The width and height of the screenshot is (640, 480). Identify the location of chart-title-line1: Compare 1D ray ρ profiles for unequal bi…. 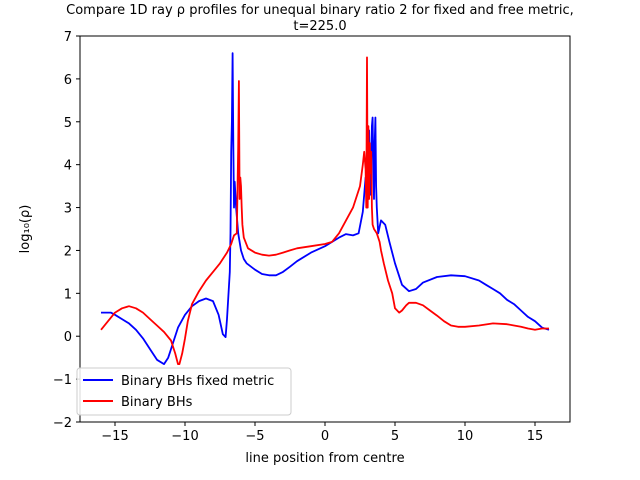
(320, 10).